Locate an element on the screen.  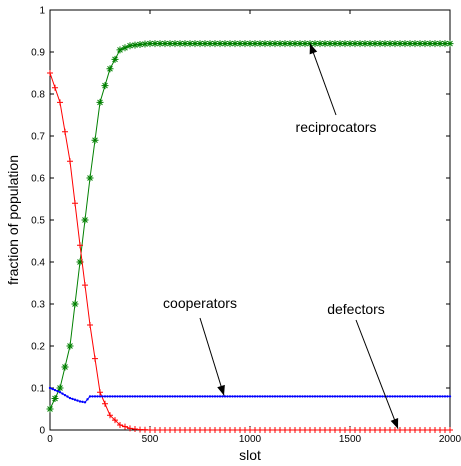
annotation-arrow-line is located at coordinates (212, 356).